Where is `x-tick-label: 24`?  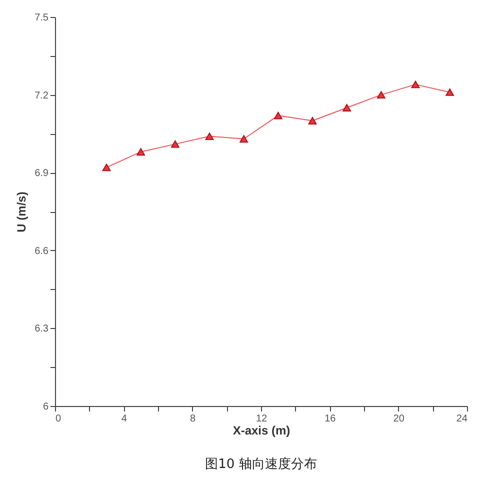
x-tick-label: 24 is located at coordinates (462, 419).